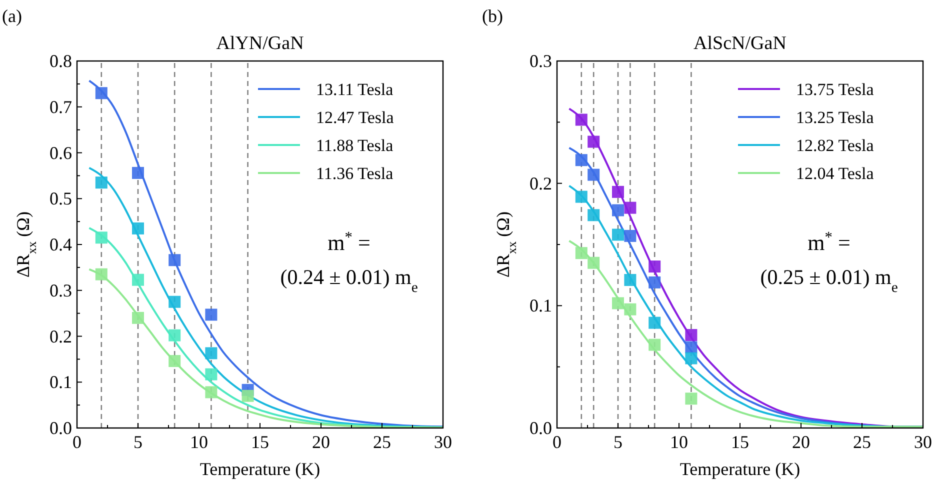 The image size is (933, 491). Describe the element at coordinates (355, 117) in the screenshot. I see `legend-label: 12.47 Tesla` at that location.